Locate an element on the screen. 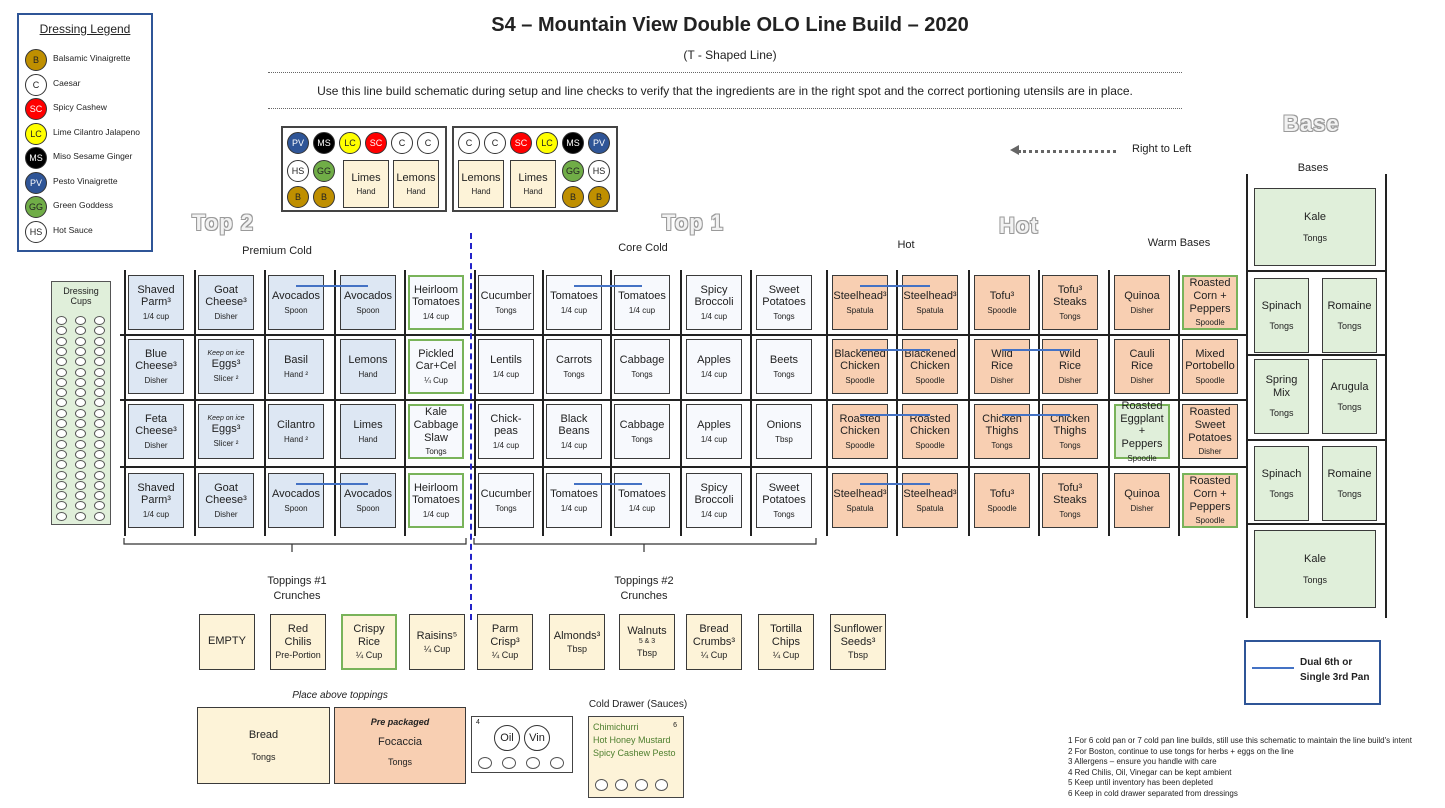 This screenshot has height=808, width=1445. pan-1-15: Mixed Portobello Spoodle is located at coordinates (1210, 366).